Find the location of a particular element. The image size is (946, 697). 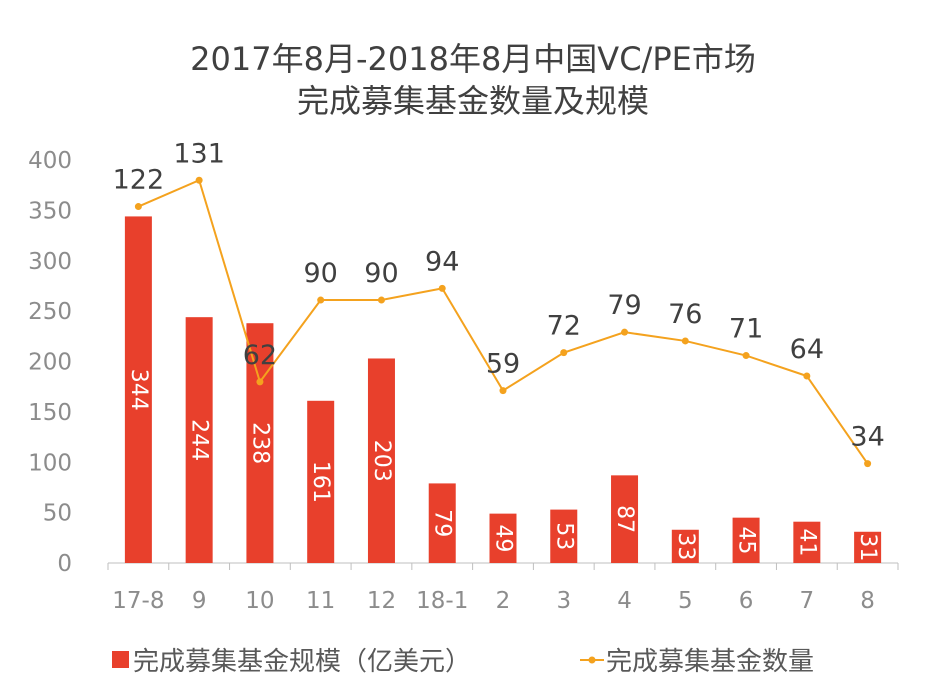

line-value-label: 64 is located at coordinates (807, 349).